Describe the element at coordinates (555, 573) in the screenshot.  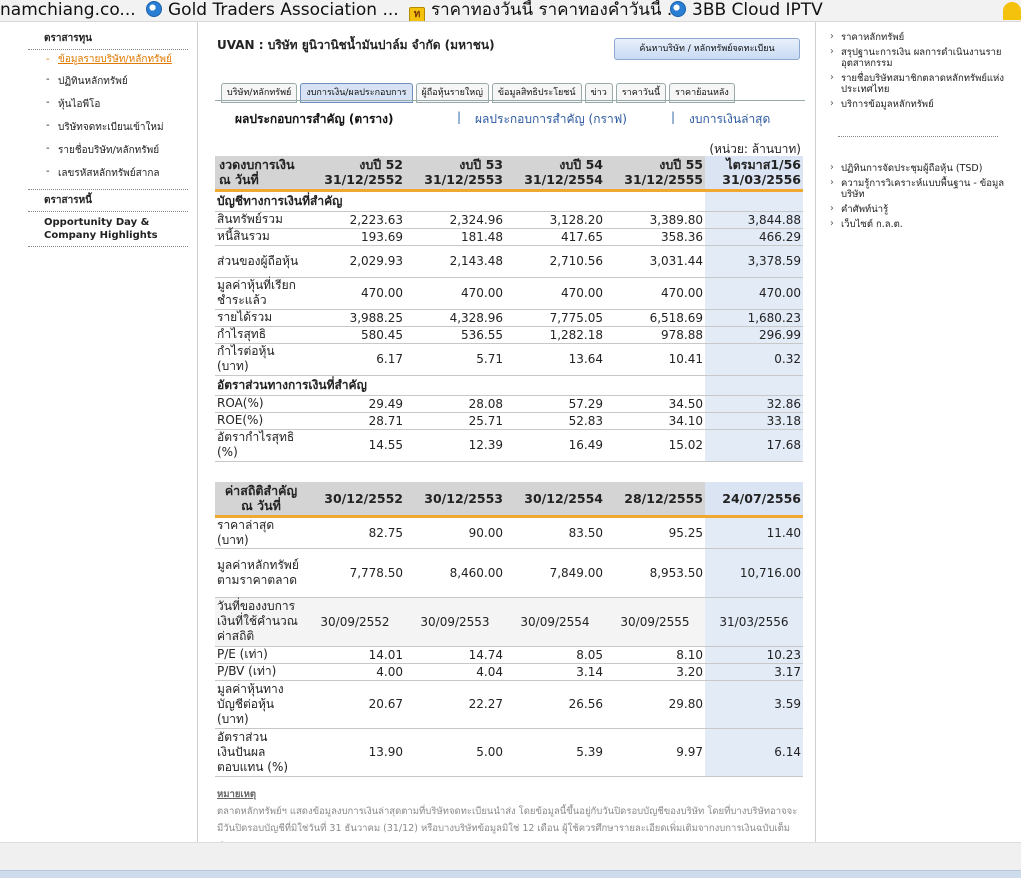
I see `cell-value: 7,849.00` at that location.